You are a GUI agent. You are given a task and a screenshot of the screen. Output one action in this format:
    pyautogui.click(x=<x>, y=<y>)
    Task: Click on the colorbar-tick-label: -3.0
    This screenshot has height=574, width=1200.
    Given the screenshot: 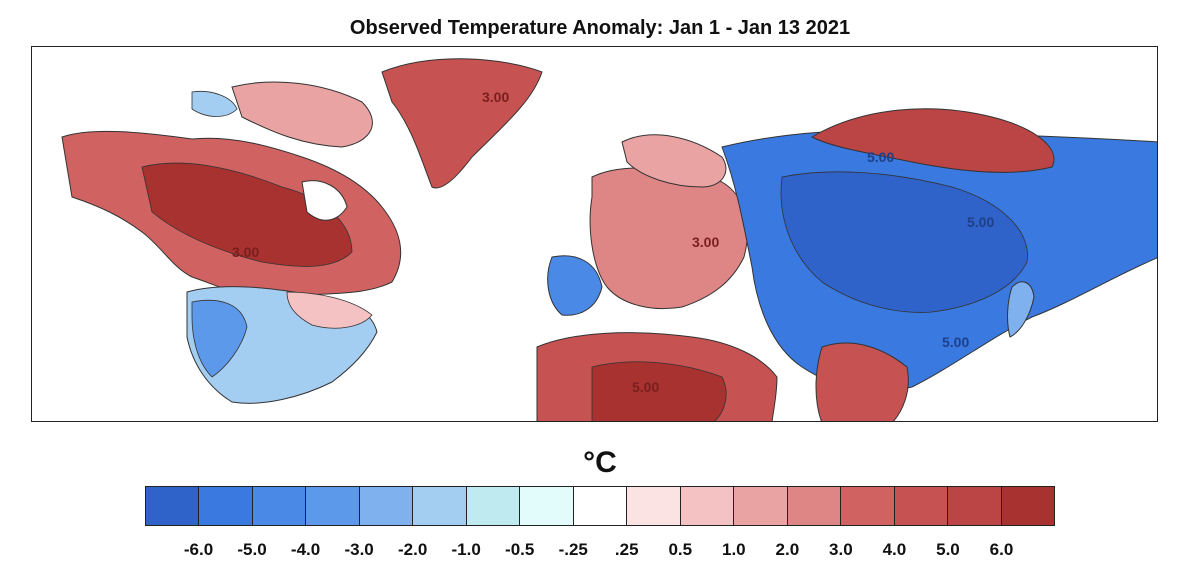 What is the action you would take?
    pyautogui.click(x=359, y=549)
    